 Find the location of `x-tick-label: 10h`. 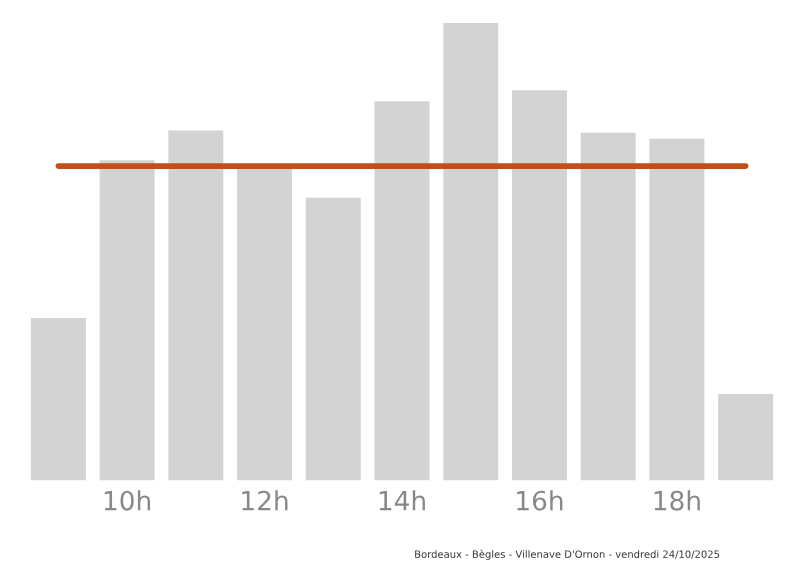

x-tick-label: 10h is located at coordinates (127, 500).